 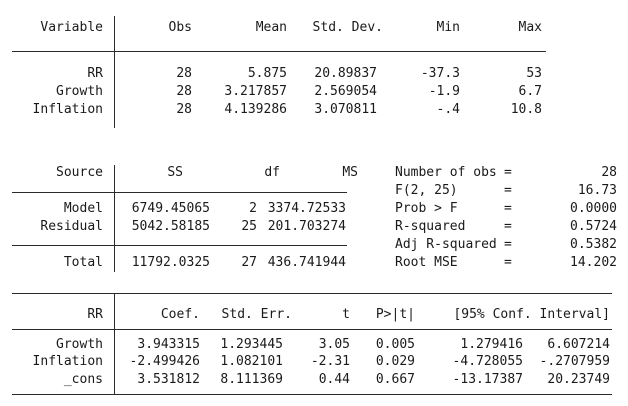 What do you see at coordinates (491, 344) in the screenshot?
I see `regression-row-ci-low: 1.279416` at bounding box center [491, 344].